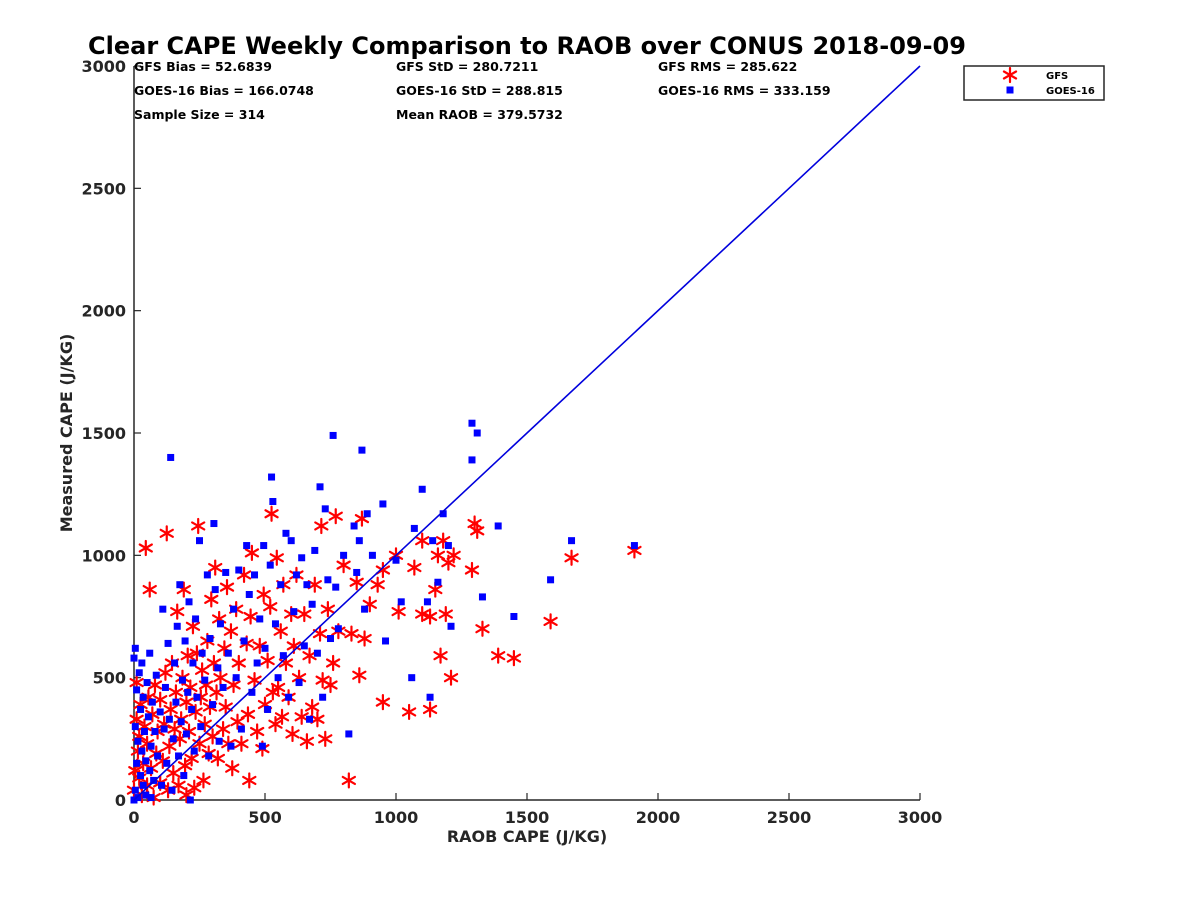  I want to click on y-tick-label: 1000, so click(103, 555).